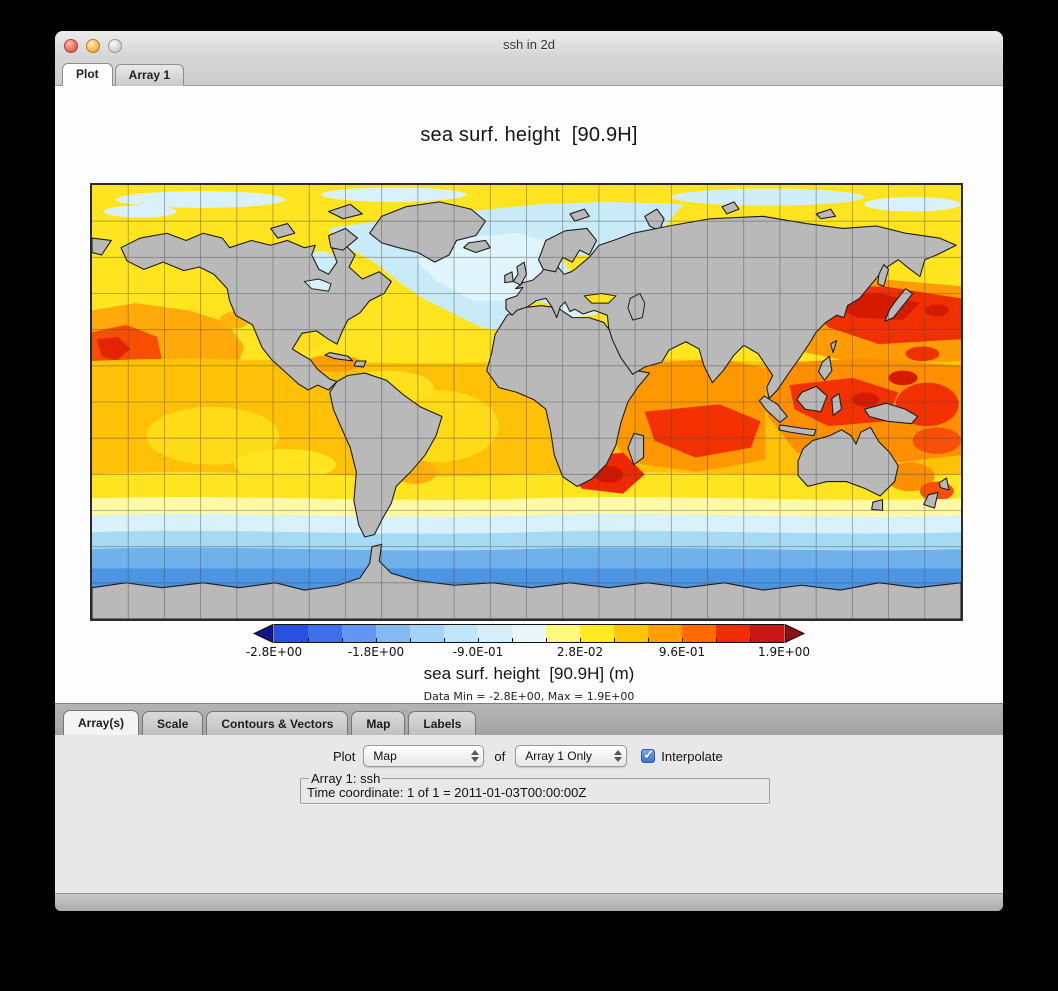 The image size is (1058, 991). Describe the element at coordinates (529, 696) in the screenshot. I see `data-min-max-label: Data Min = -2.8E+00, Max = 1.9E+00` at that location.